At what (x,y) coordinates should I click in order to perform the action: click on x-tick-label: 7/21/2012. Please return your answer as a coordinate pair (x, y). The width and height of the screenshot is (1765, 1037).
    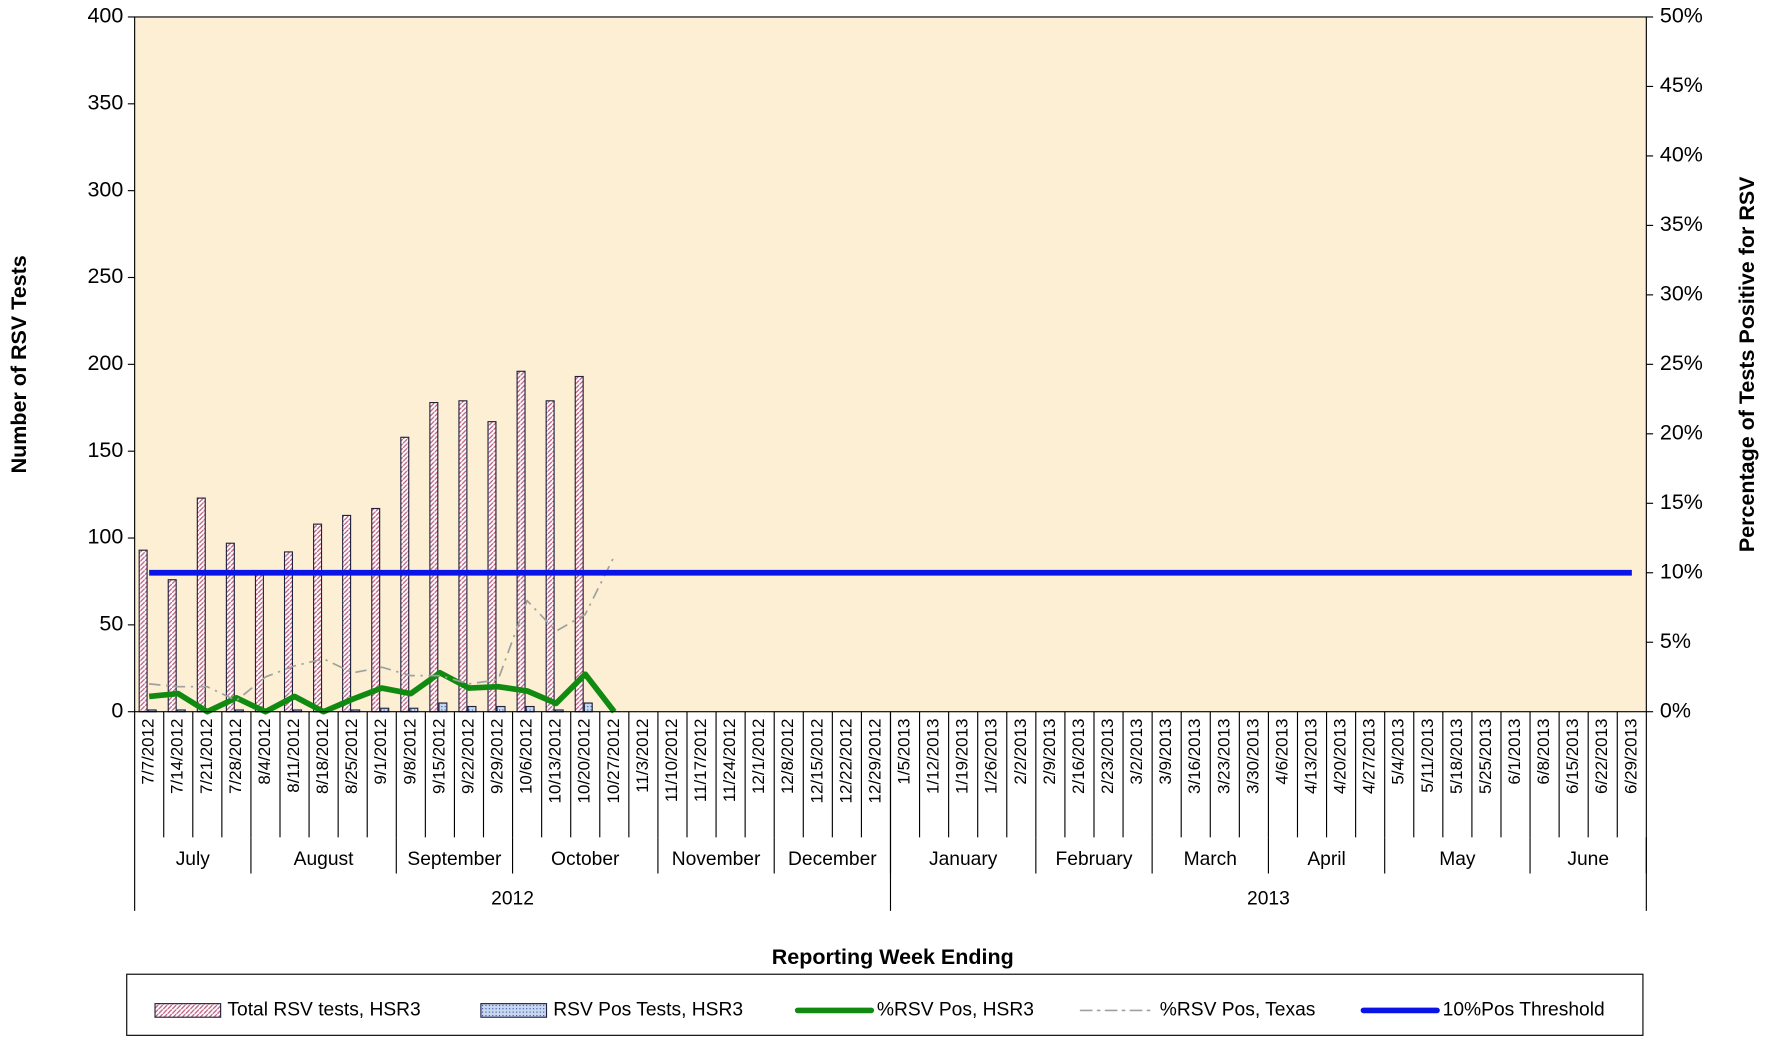
    Looking at the image, I should click on (206, 757).